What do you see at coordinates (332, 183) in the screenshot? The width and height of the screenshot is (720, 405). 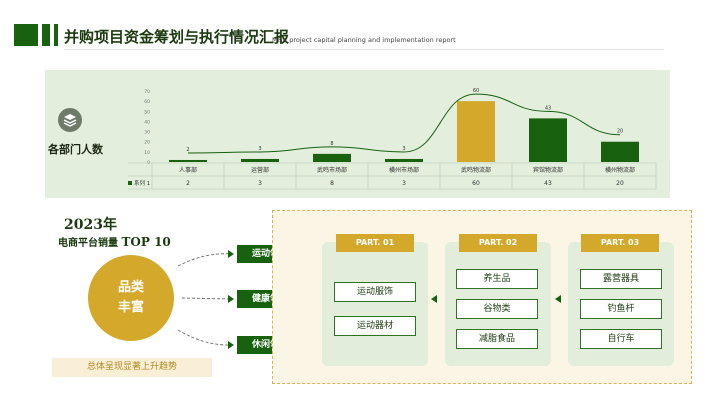 I see `table-value: 8` at bounding box center [332, 183].